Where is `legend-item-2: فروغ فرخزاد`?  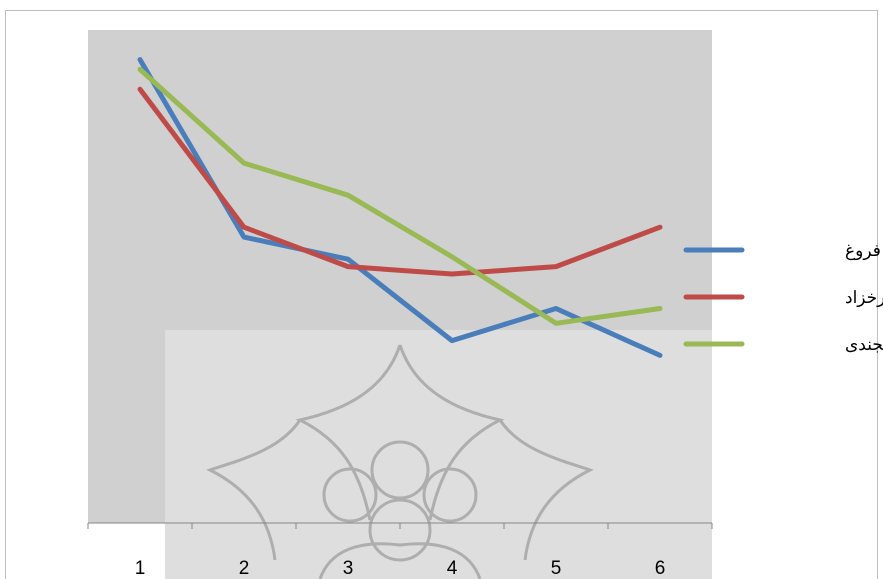
legend-item-2: فروغ فرخزاد is located at coordinates (783, 298).